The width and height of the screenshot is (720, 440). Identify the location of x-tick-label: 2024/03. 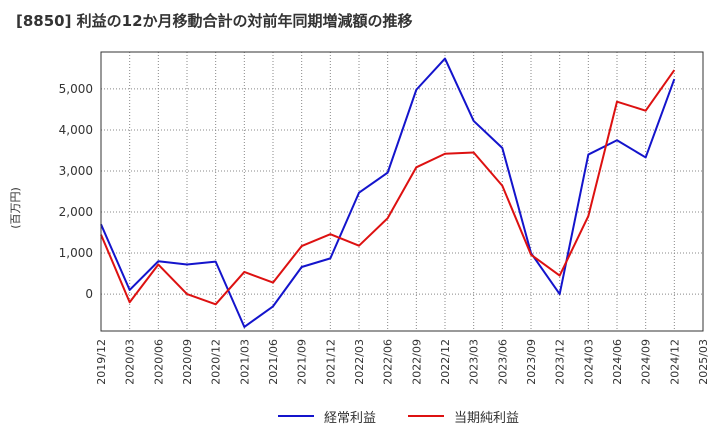
(588, 362).